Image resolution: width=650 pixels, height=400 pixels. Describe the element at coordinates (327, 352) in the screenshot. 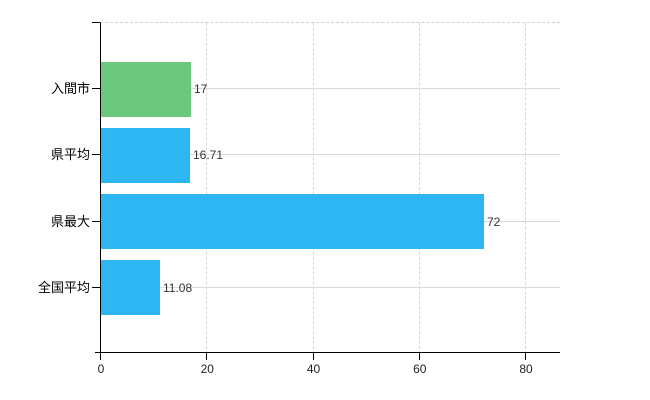

I see `x-axis-line` at that location.